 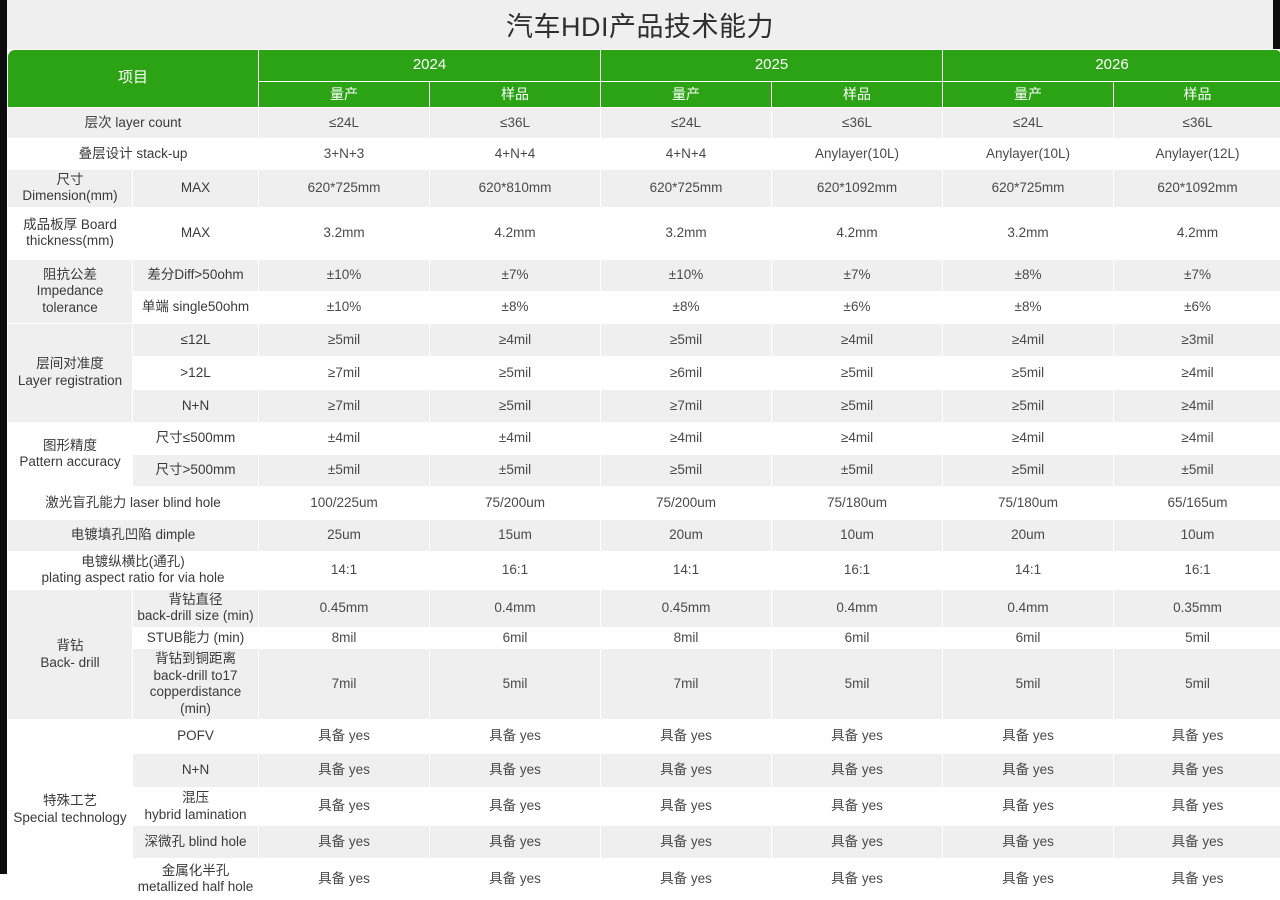 What do you see at coordinates (857, 535) in the screenshot?
I see `cell-value: 10um` at bounding box center [857, 535].